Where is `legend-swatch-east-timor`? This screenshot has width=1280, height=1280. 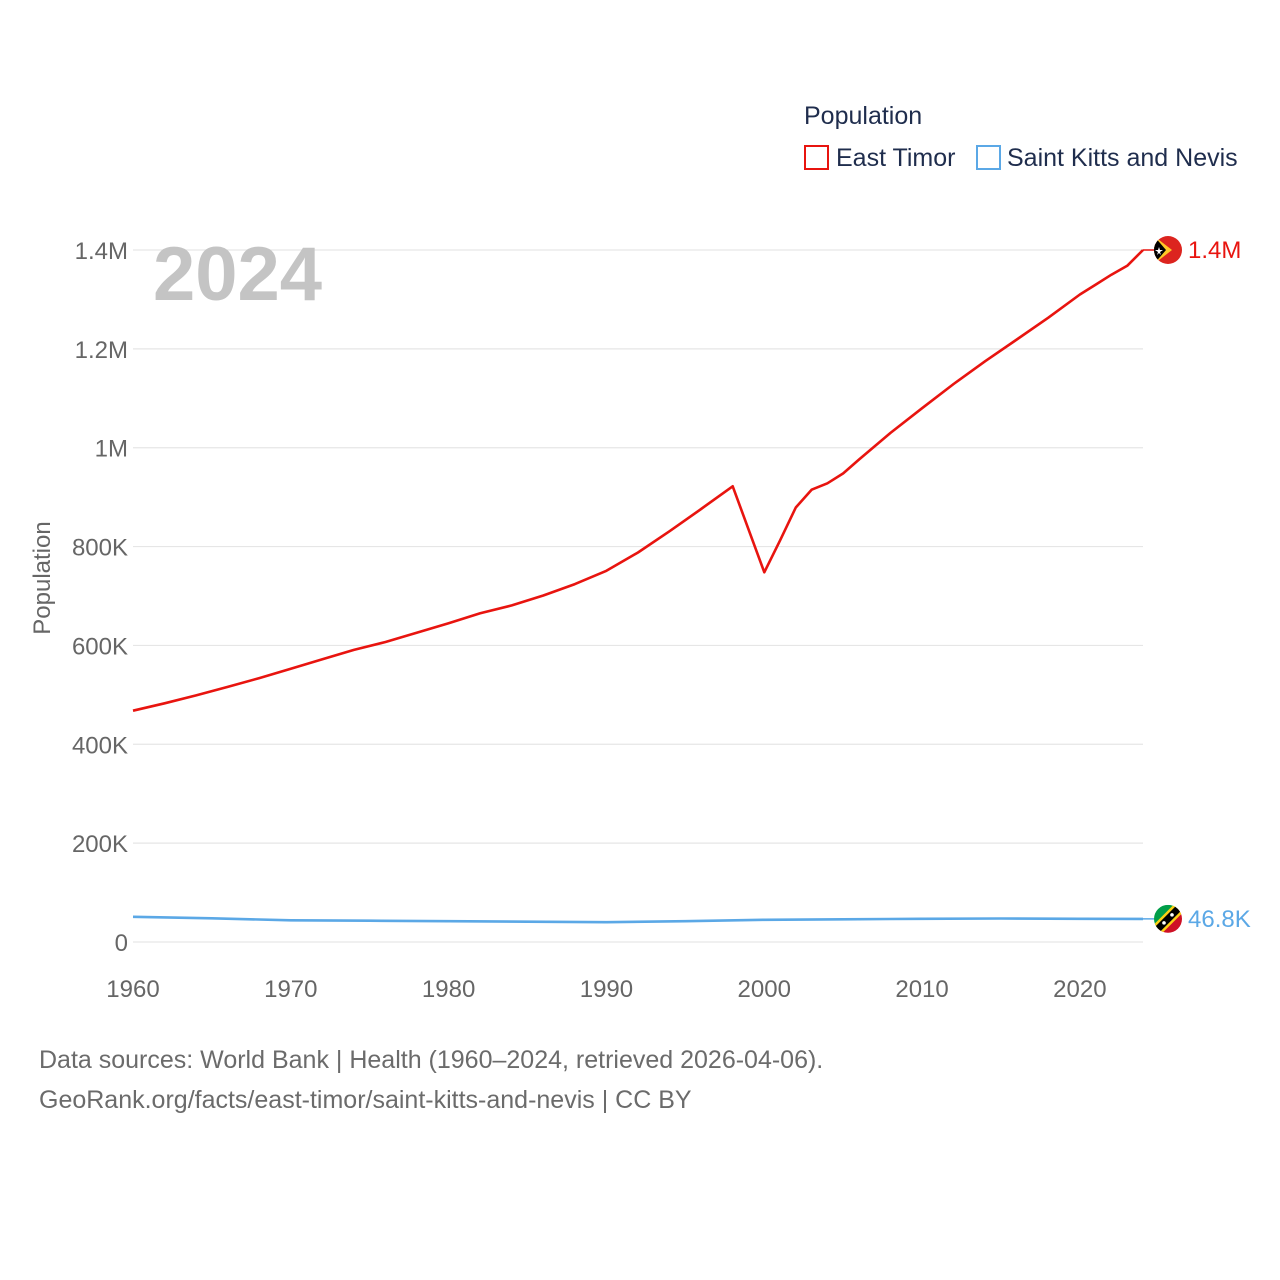 legend-swatch-east-timor is located at coordinates (816, 157).